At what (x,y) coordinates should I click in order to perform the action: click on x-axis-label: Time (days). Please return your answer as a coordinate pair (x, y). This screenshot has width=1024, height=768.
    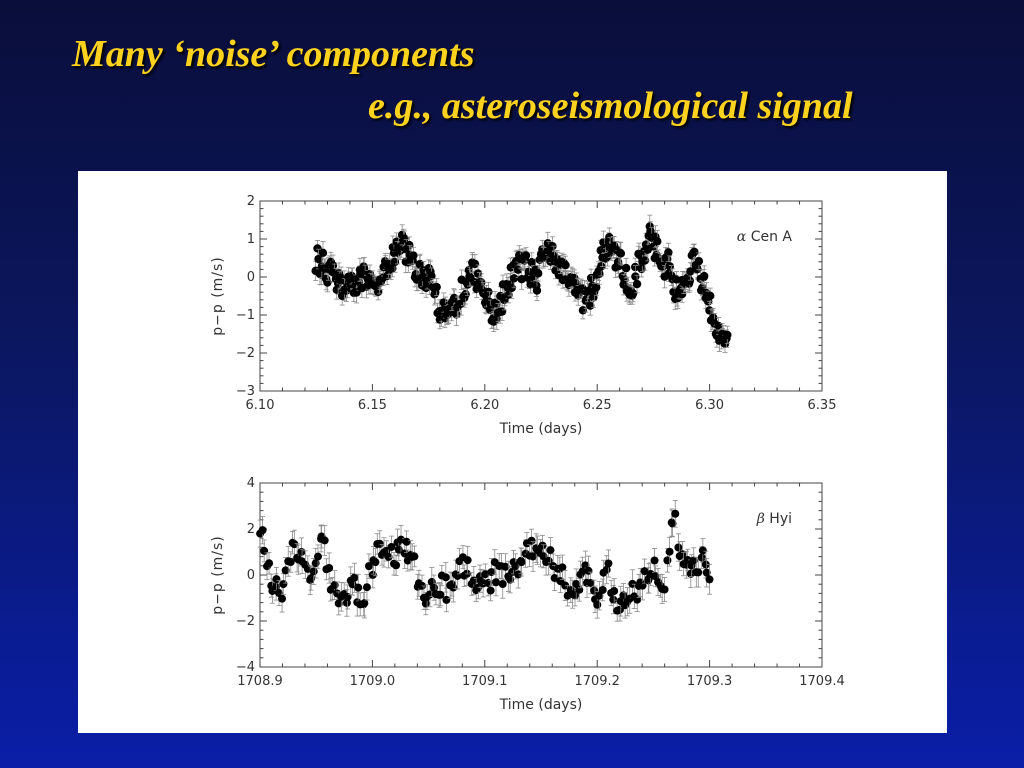
    Looking at the image, I should click on (541, 429).